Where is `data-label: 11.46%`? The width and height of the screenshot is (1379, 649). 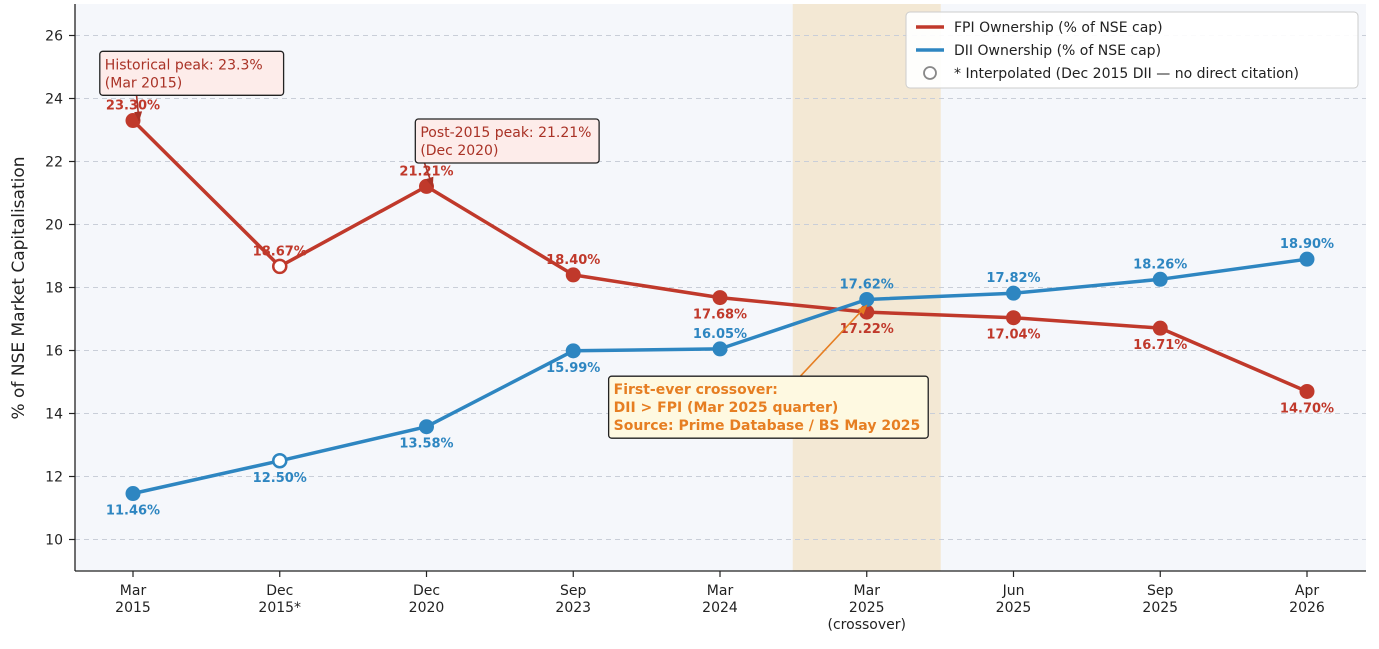
data-label: 11.46% is located at coordinates (133, 511).